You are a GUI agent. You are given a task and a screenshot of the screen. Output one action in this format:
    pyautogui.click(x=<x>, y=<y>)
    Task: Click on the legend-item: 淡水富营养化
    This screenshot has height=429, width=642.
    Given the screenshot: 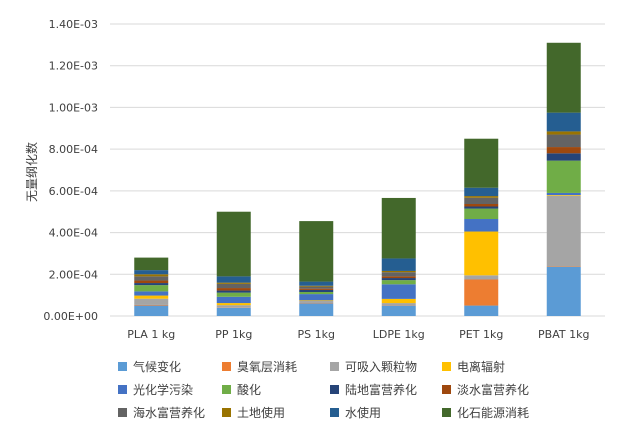 What is the action you would take?
    pyautogui.click(x=502, y=389)
    